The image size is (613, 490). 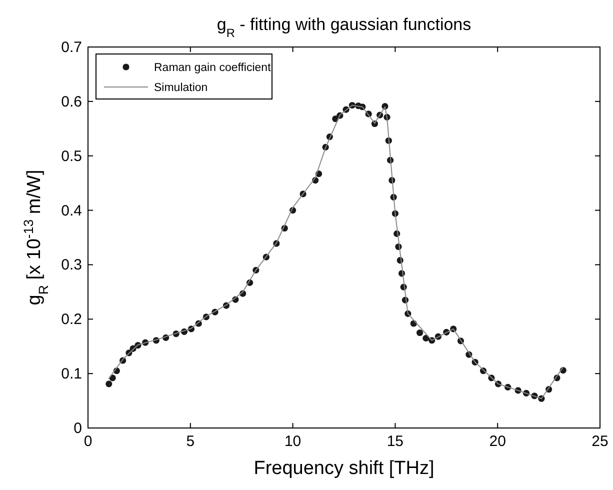 I want to click on legend-label: Simulation, so click(x=181, y=88).